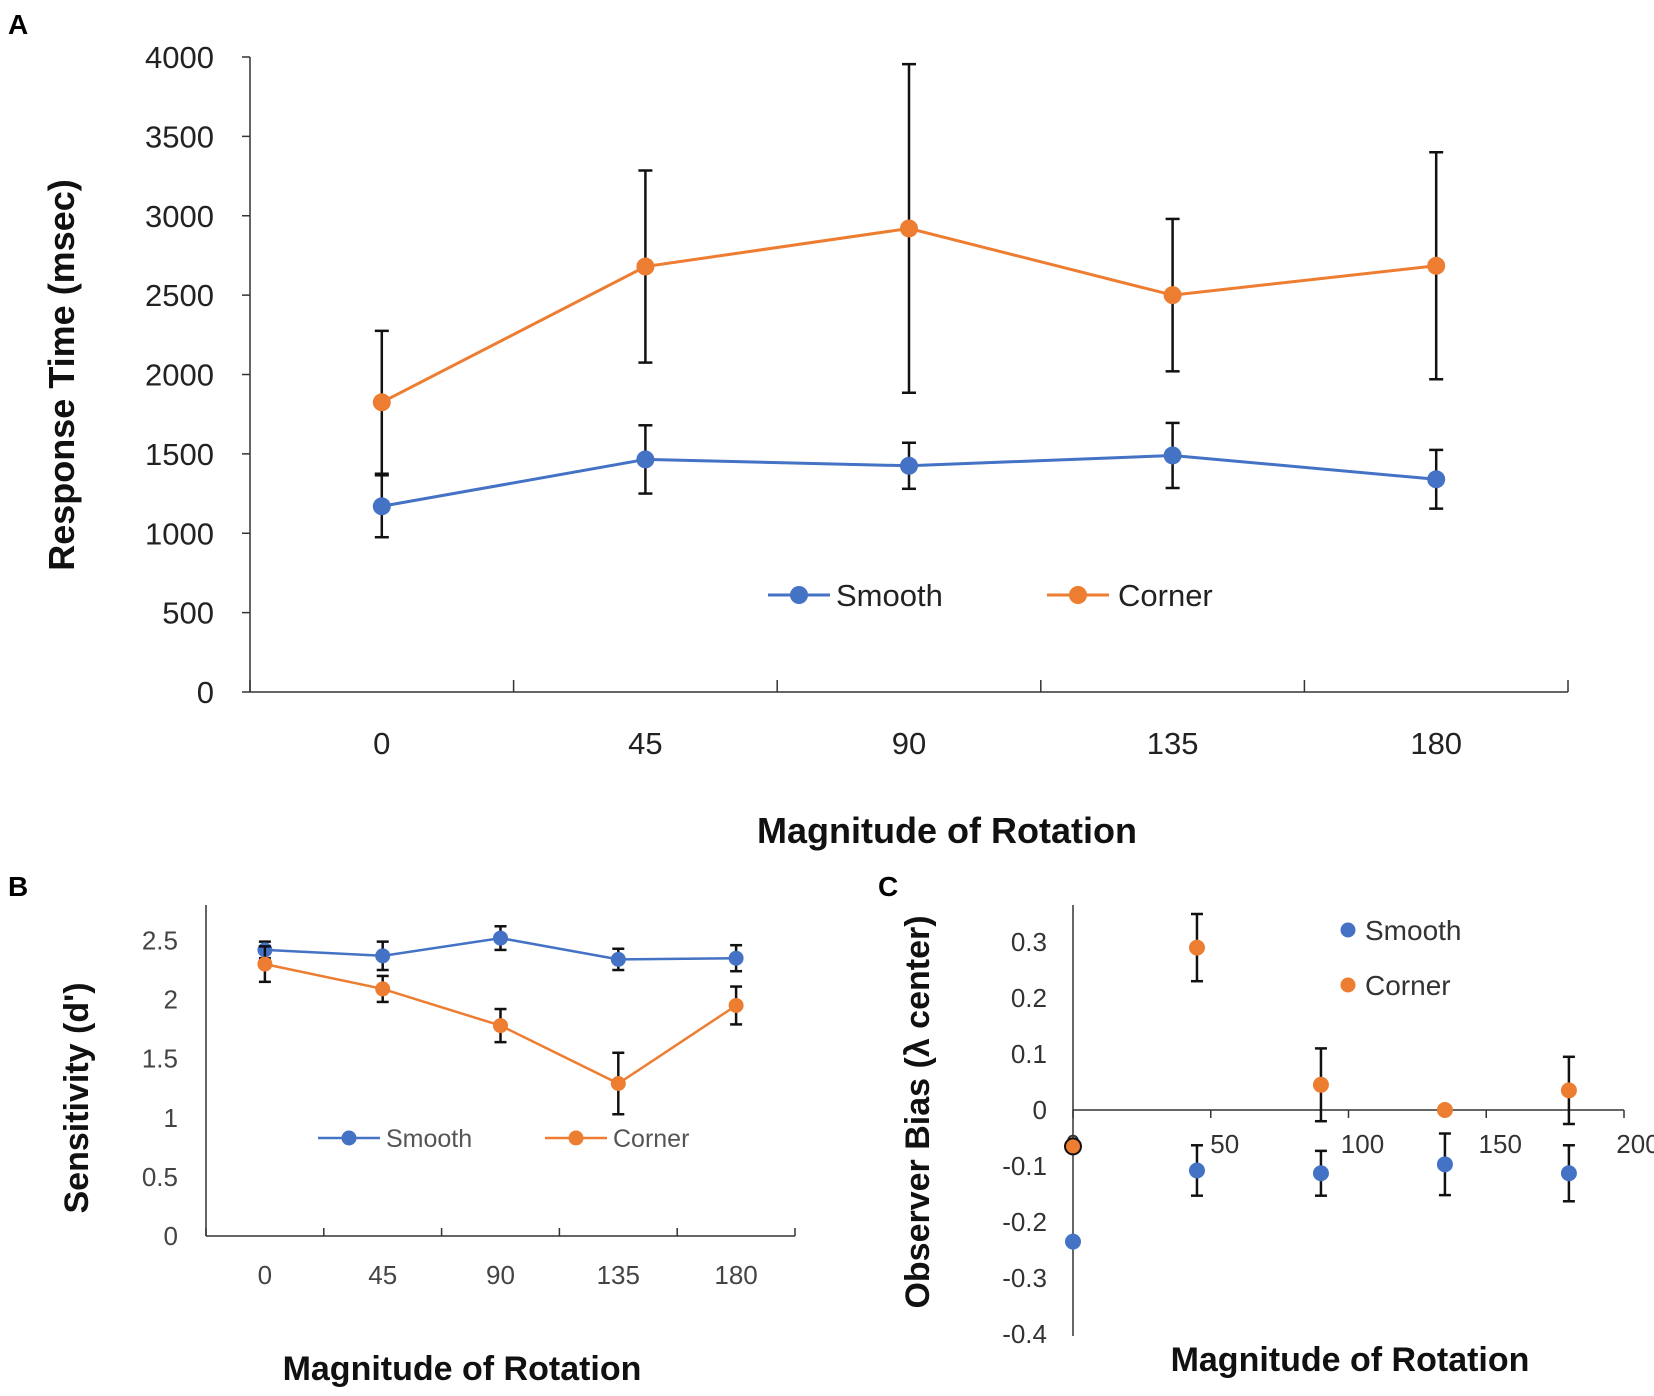 The width and height of the screenshot is (1654, 1396). I want to click on y-axis-title: Observer Bias (λ center), so click(918, 1111).